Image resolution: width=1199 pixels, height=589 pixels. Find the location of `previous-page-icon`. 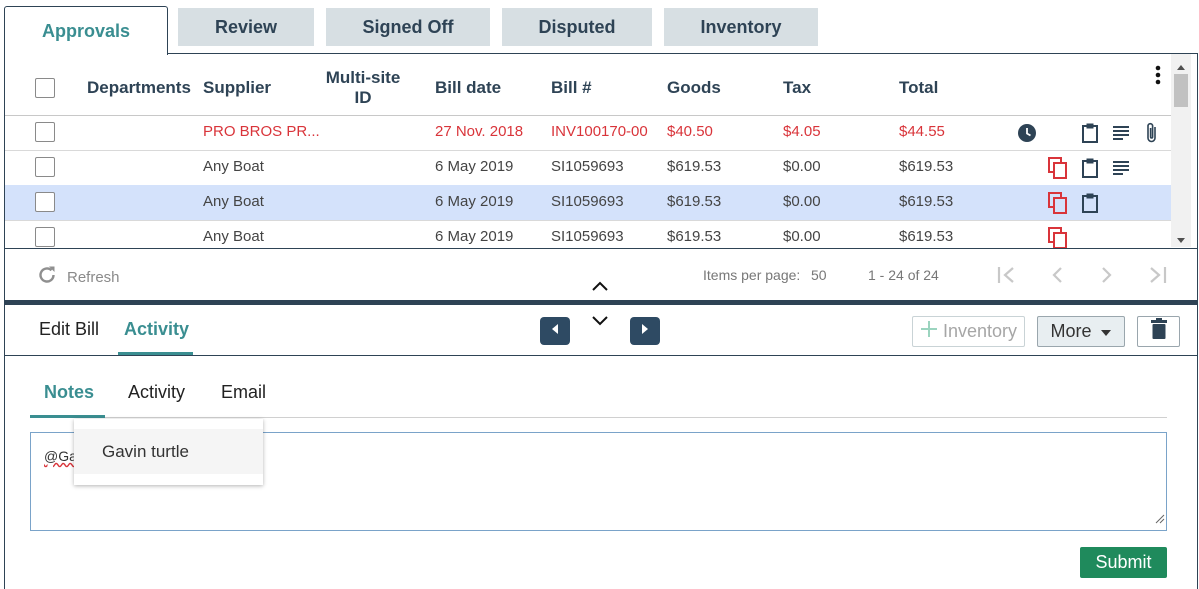

previous-page-icon is located at coordinates (1057, 277).